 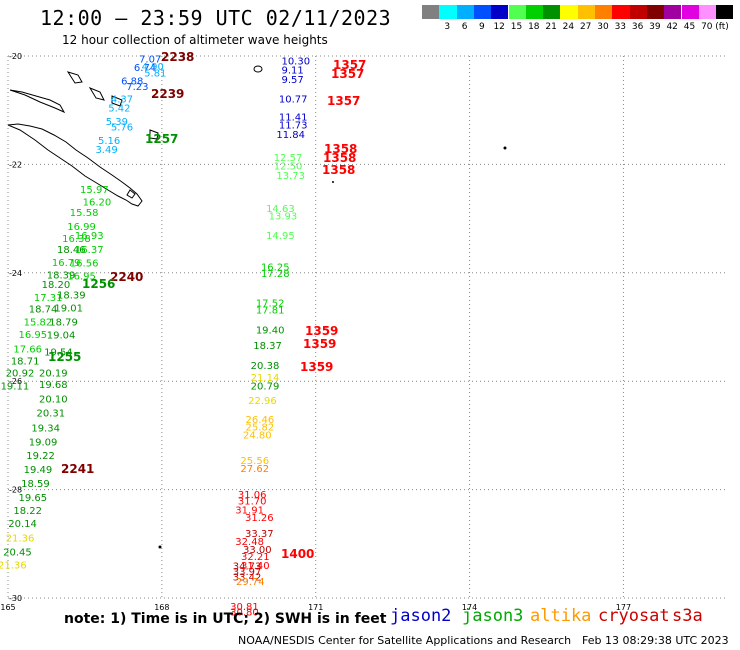 I want to click on wave-height-value: 10.30, so click(x=295, y=61).